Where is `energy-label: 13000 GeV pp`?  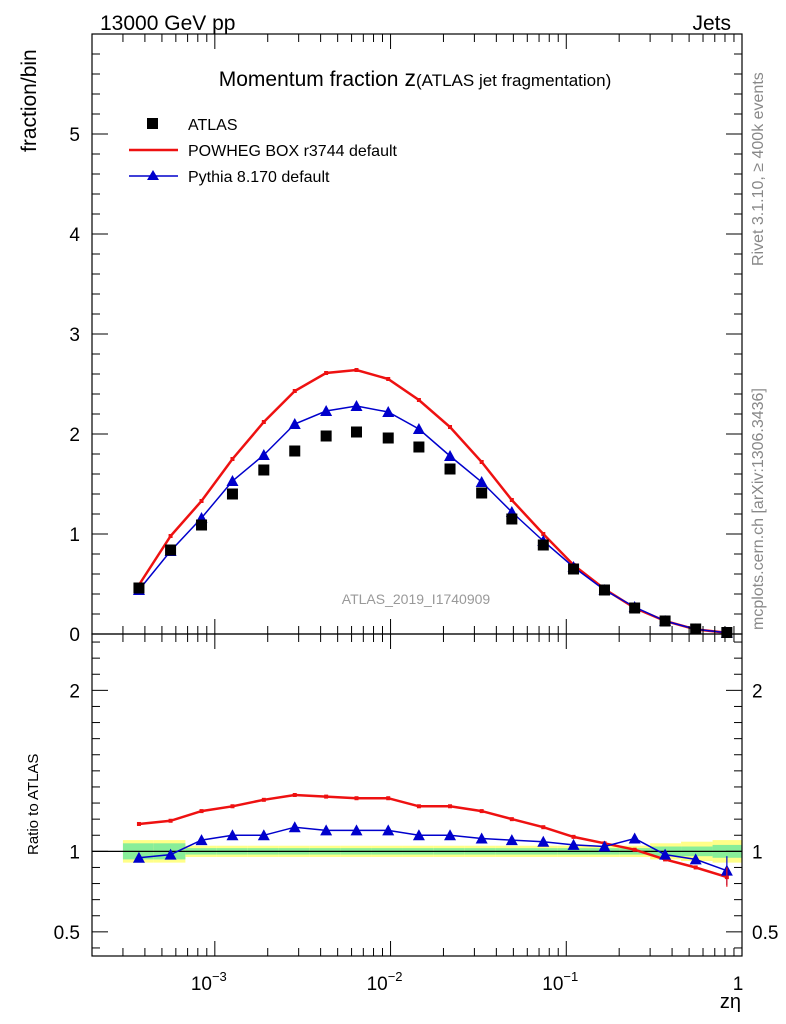 energy-label: 13000 GeV pp is located at coordinates (167, 23).